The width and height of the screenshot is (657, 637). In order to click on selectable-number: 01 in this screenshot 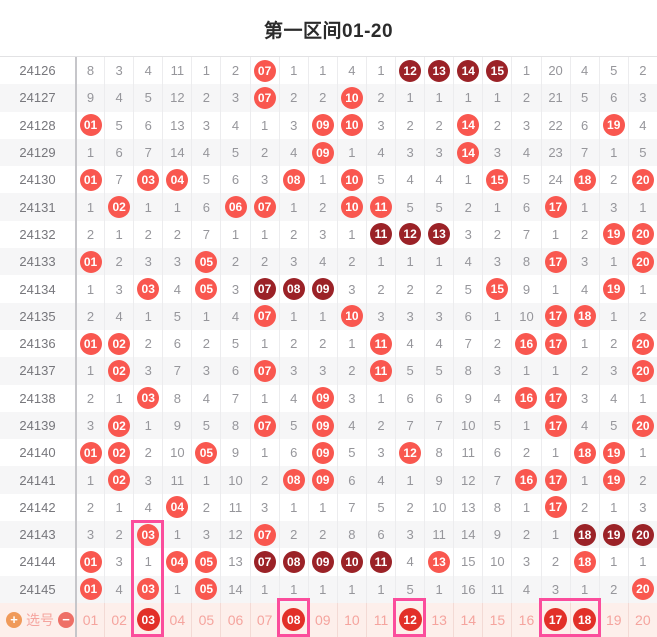, I will do `click(89, 619)`.